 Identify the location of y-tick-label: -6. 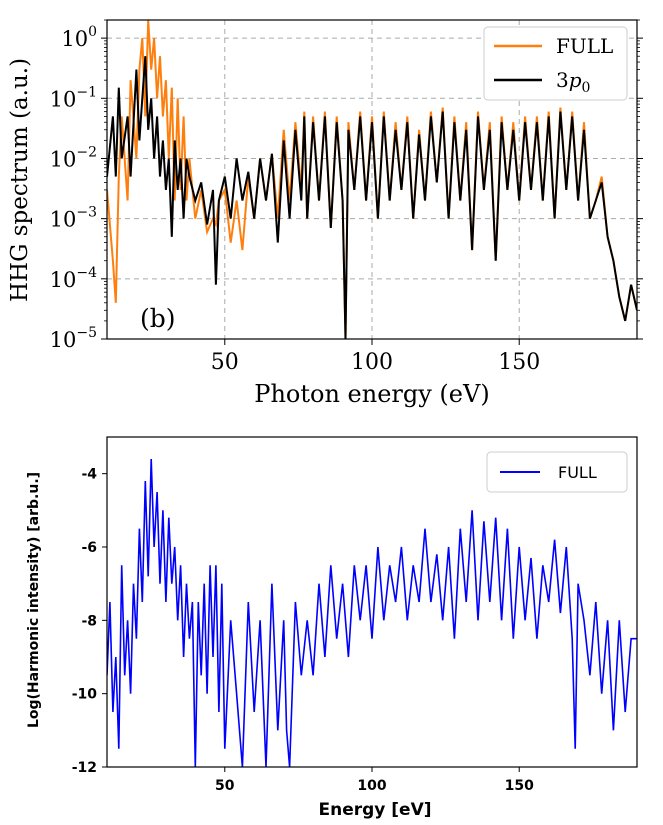
(89, 548).